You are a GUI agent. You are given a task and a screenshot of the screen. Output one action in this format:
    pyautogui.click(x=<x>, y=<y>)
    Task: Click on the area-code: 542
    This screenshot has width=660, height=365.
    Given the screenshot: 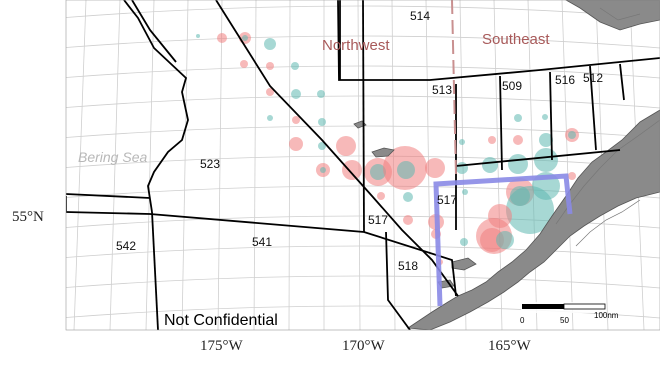 What is the action you would take?
    pyautogui.click(x=126, y=246)
    